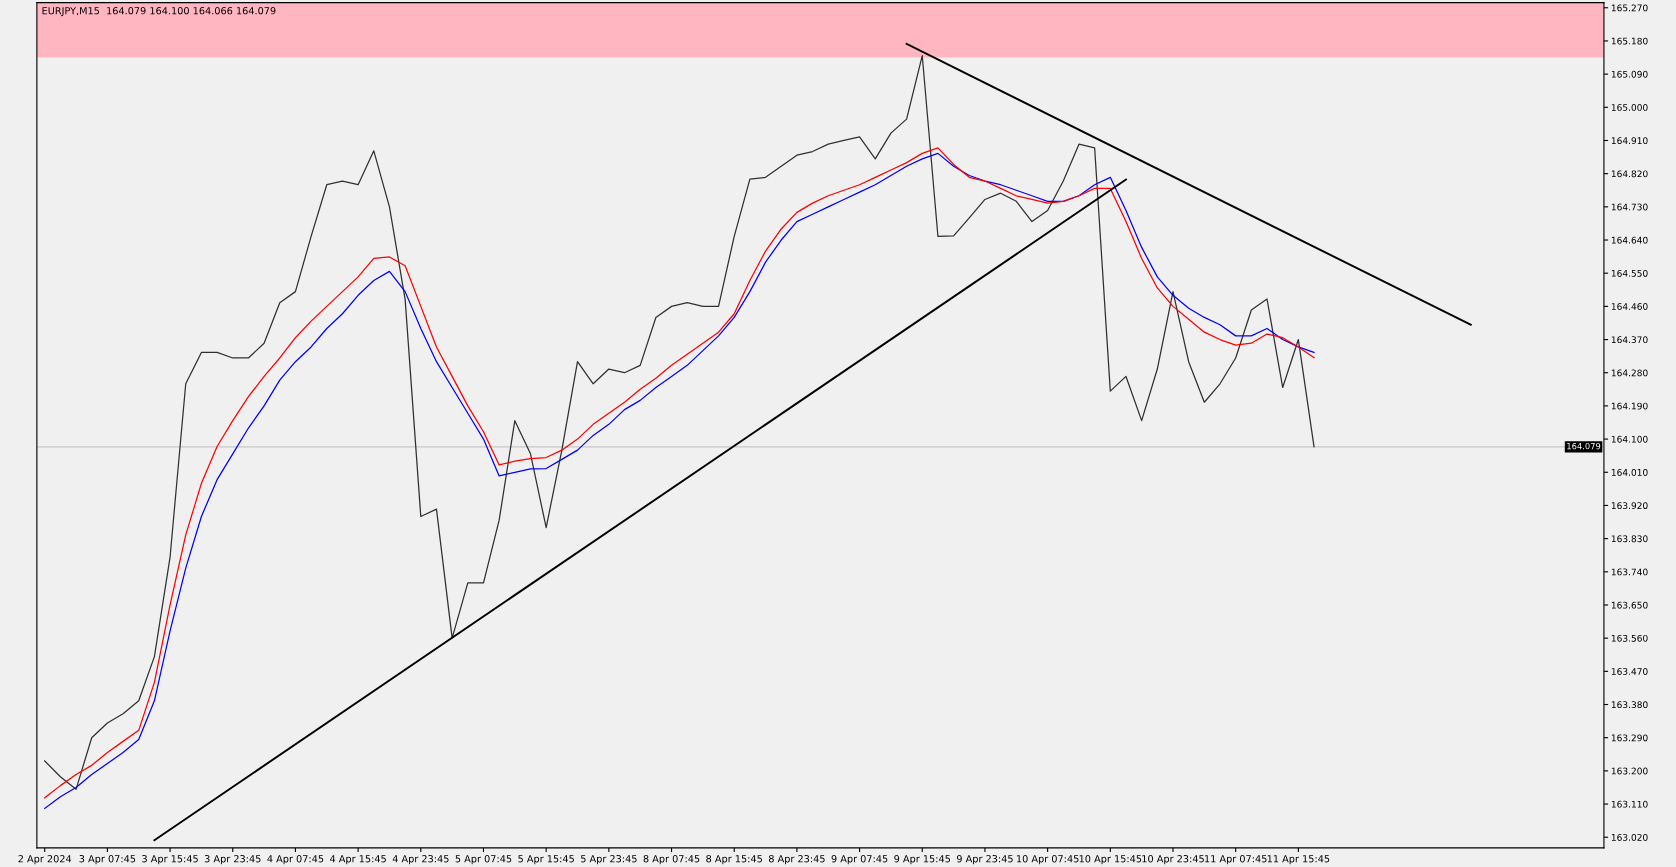 The height and width of the screenshot is (867, 1676). I want to click on x-tick-label: 8 Apr 15:45, so click(734, 860).